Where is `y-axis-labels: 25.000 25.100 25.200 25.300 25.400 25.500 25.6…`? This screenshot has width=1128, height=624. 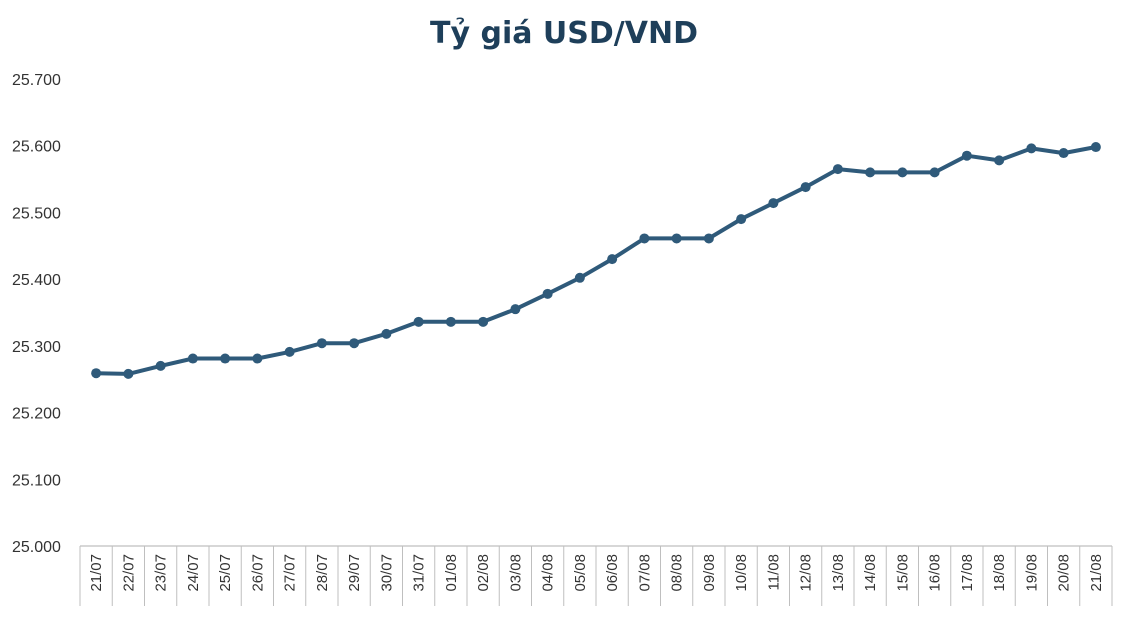
y-axis-labels: 25.000 25.100 25.200 25.300 25.400 25.500 25.6… is located at coordinates (36, 314).